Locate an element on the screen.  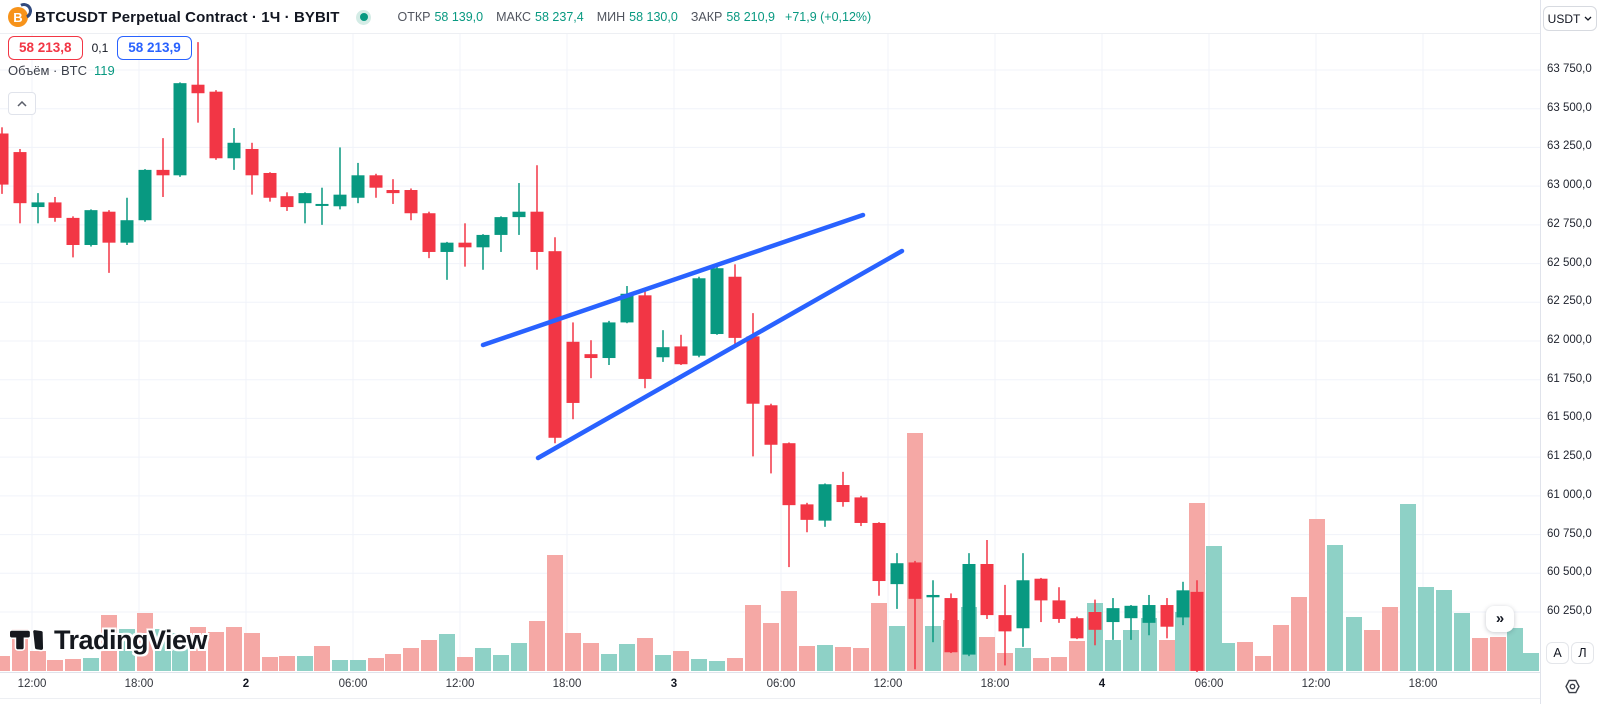
price-axis-label: 62 250,0 is located at coordinates (1569, 301).